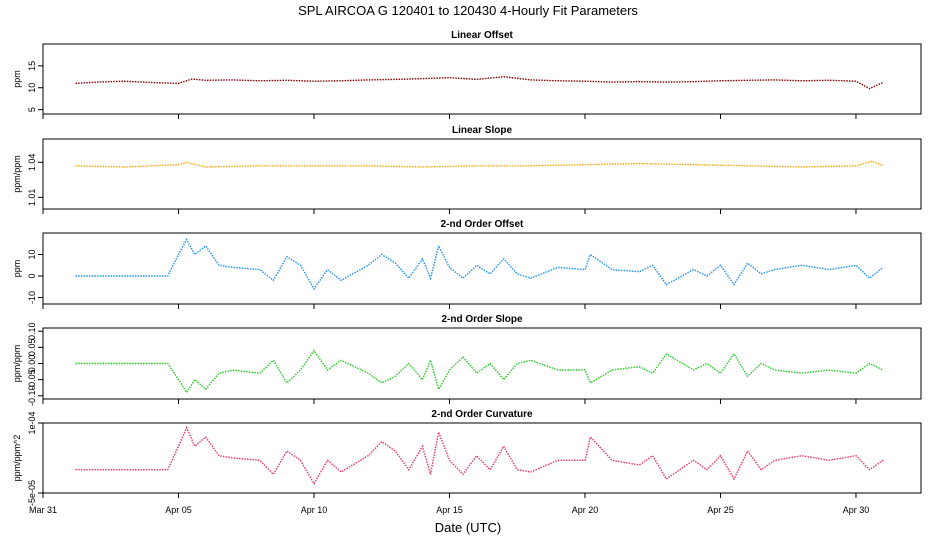  What do you see at coordinates (32, 109) in the screenshot?
I see `y-tick-label: 5` at bounding box center [32, 109].